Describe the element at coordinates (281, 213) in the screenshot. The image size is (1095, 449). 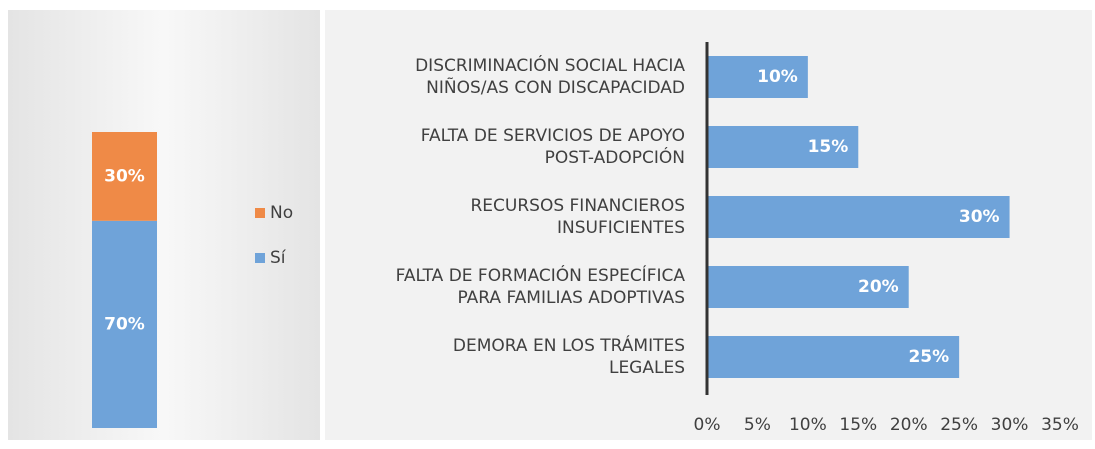
I see `legend-label: No` at that location.